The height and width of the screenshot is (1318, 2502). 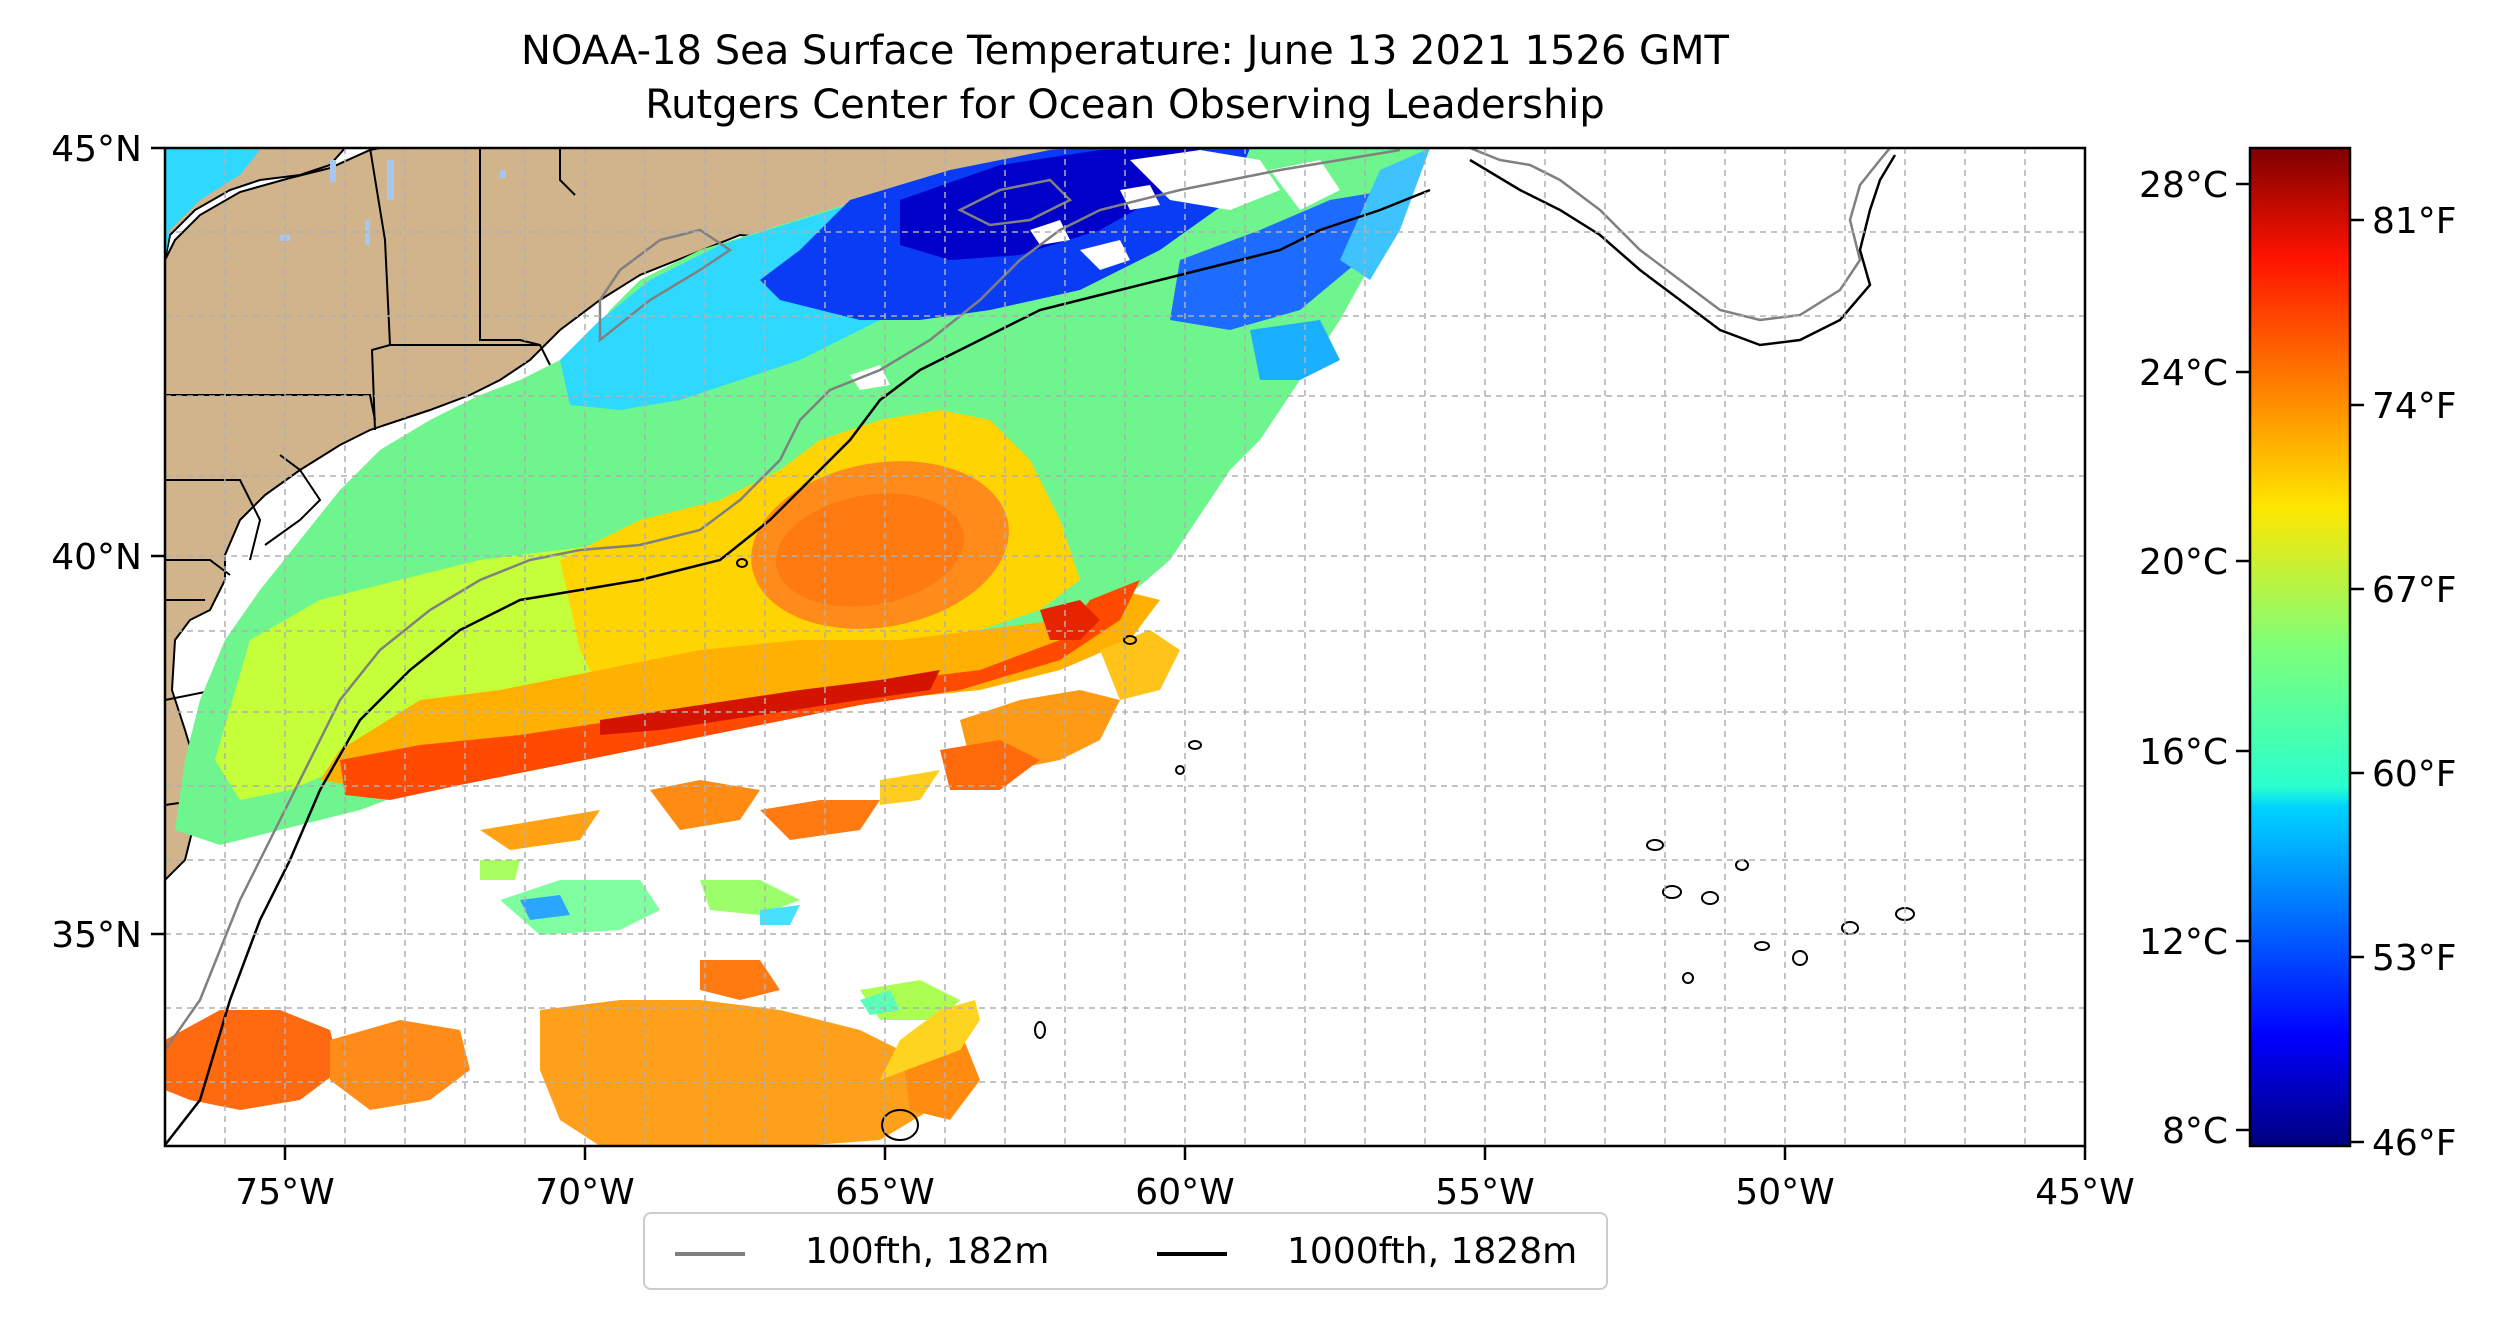 What do you see at coordinates (2414, 406) in the screenshot?
I see `fahrenheit-label: 74°F` at bounding box center [2414, 406].